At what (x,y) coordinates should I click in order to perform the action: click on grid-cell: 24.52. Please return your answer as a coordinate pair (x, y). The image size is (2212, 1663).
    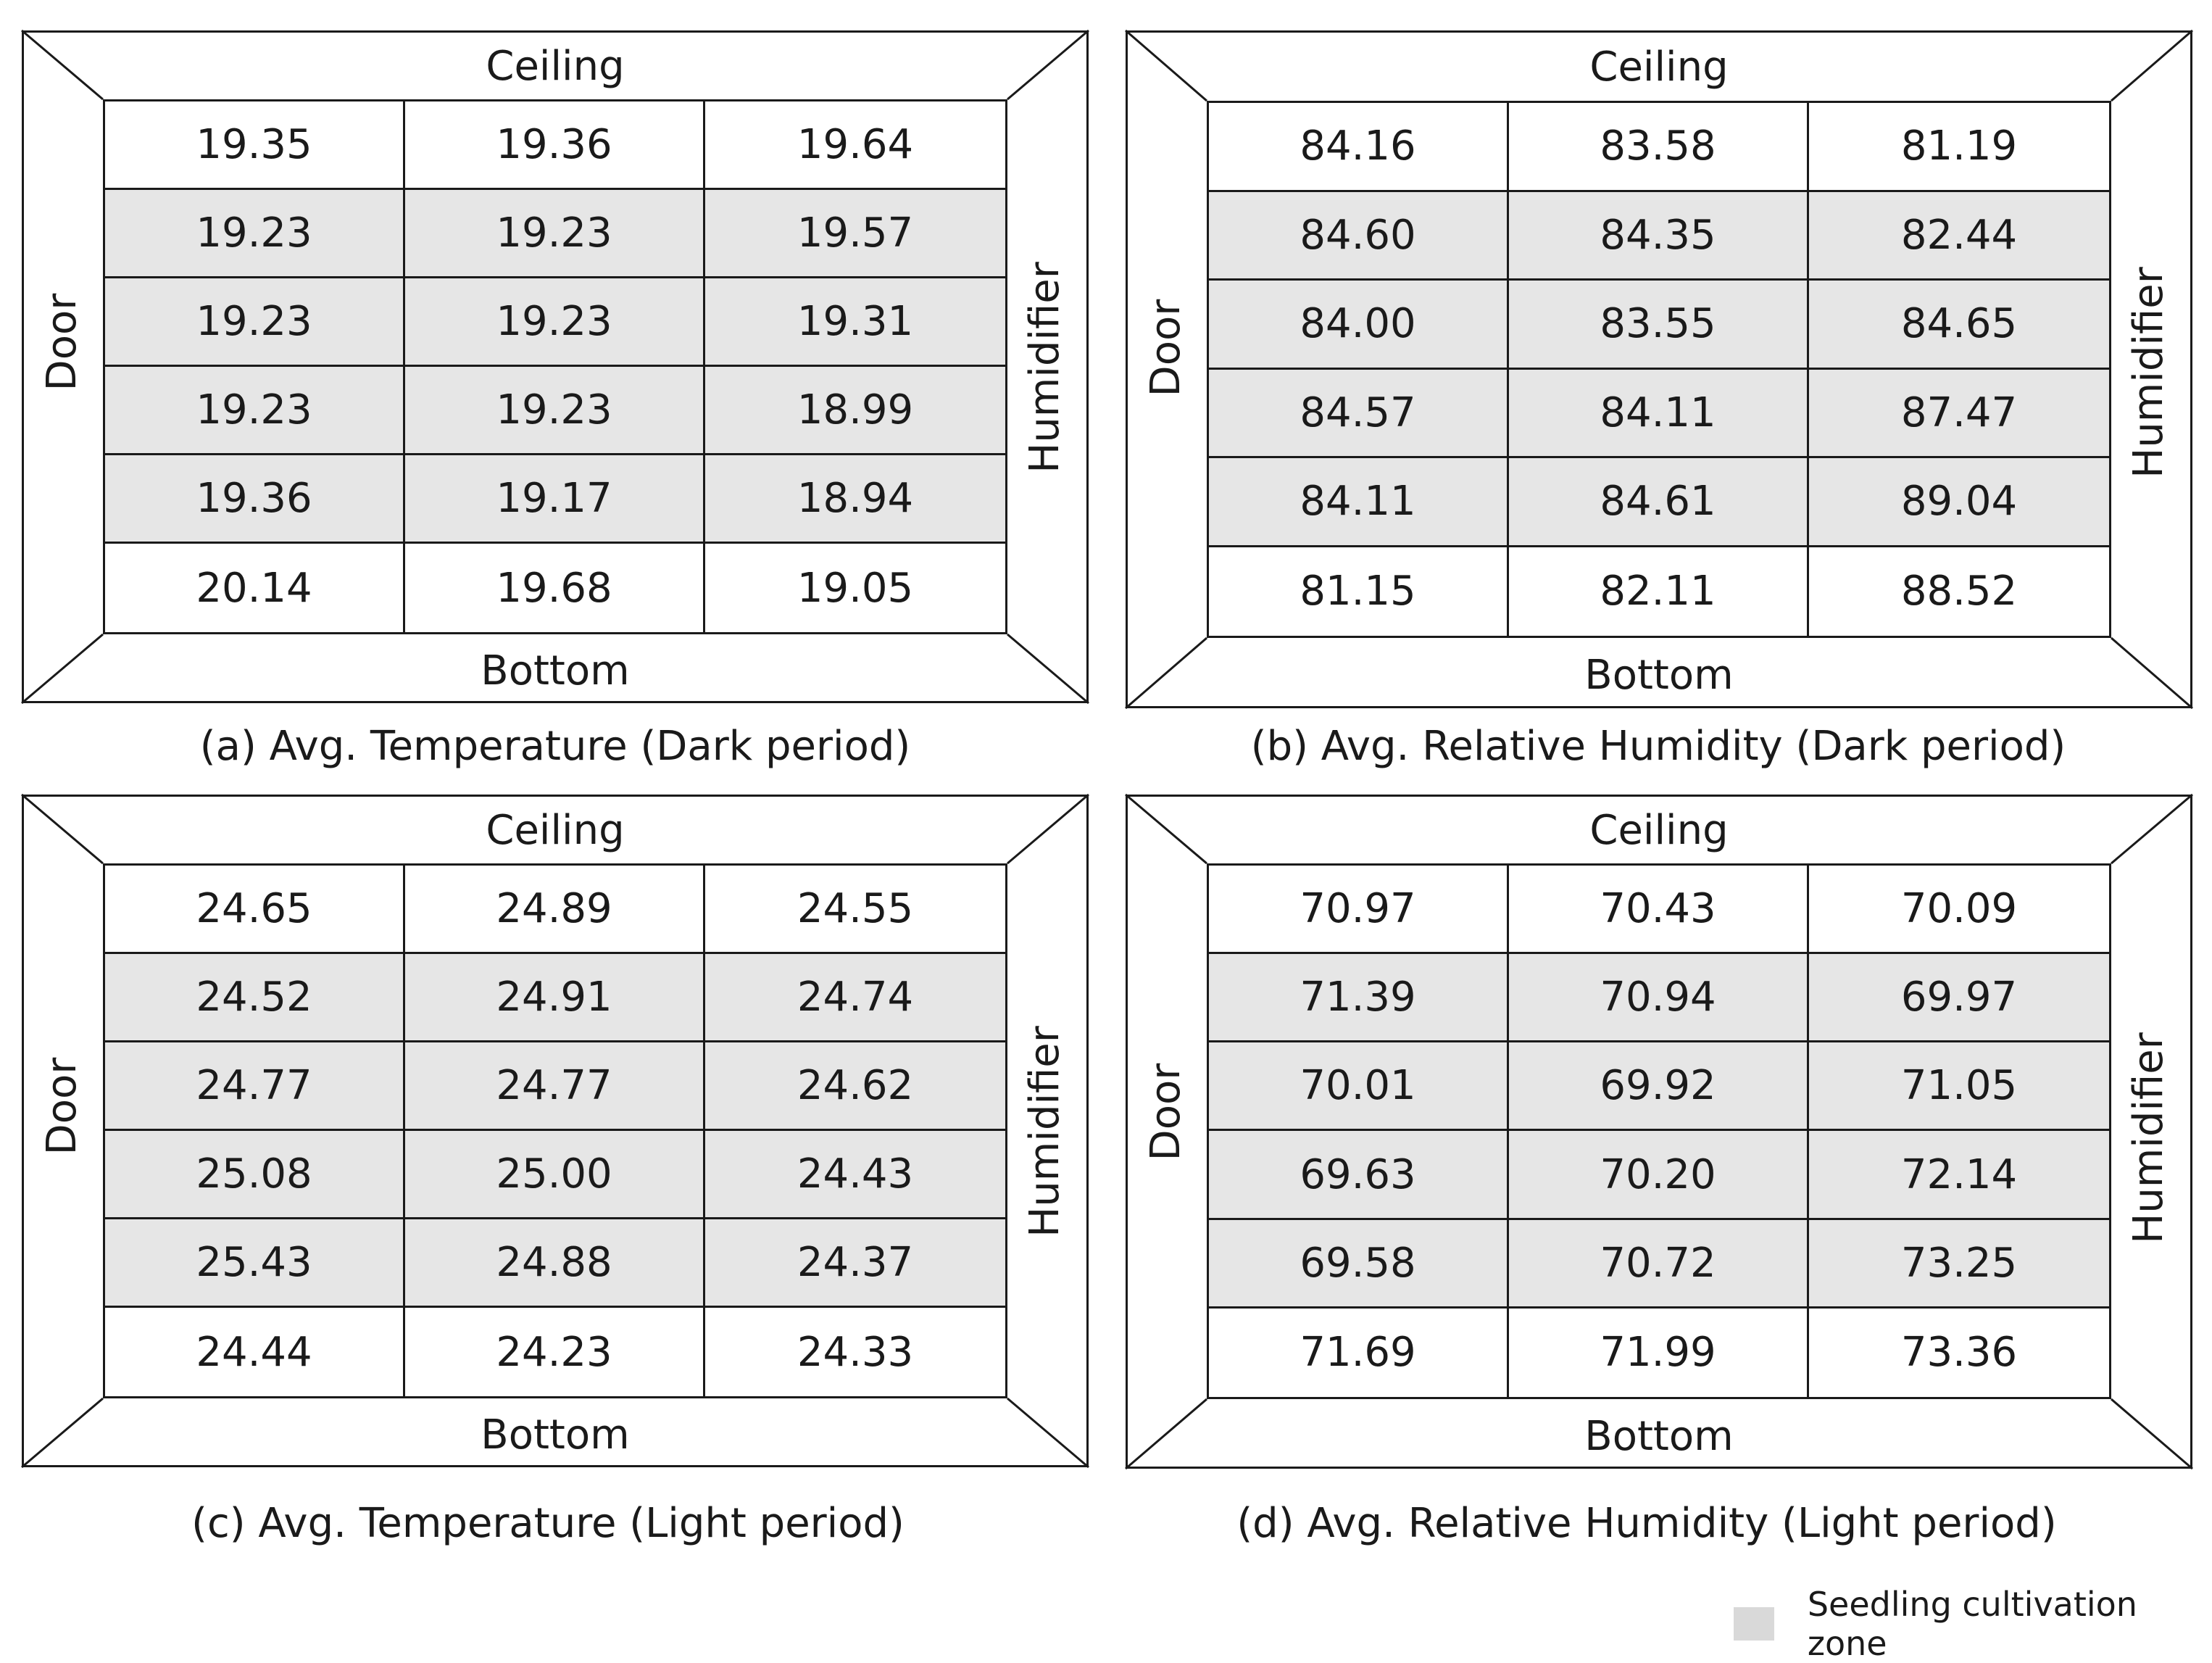
    Looking at the image, I should click on (255, 998).